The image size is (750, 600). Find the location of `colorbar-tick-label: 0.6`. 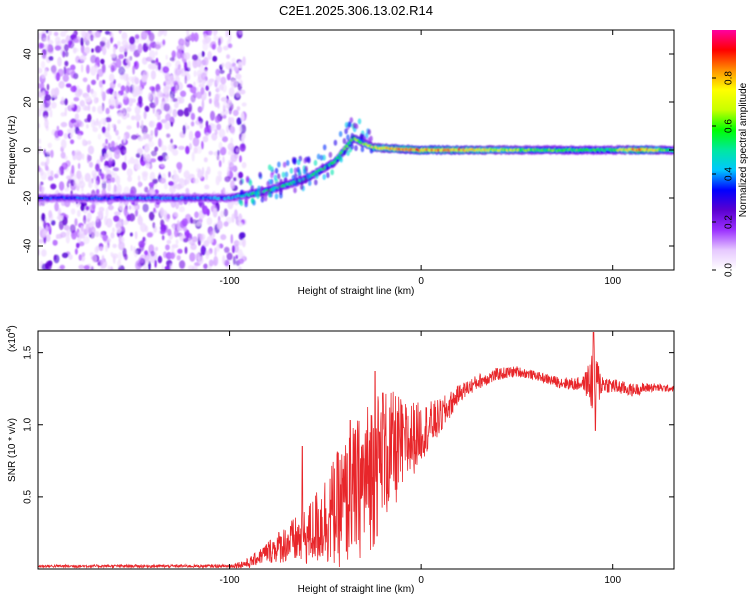

colorbar-tick-label: 0.6 is located at coordinates (729, 126).